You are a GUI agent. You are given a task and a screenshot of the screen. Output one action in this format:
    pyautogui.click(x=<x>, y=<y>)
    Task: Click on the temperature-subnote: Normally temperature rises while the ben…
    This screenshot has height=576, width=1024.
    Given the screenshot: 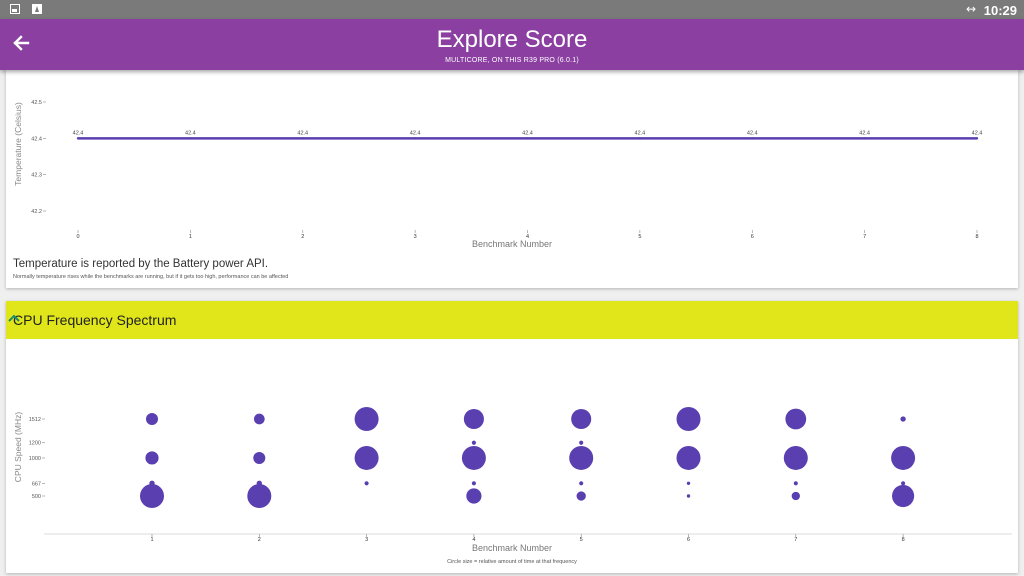 What is the action you would take?
    pyautogui.click(x=151, y=277)
    